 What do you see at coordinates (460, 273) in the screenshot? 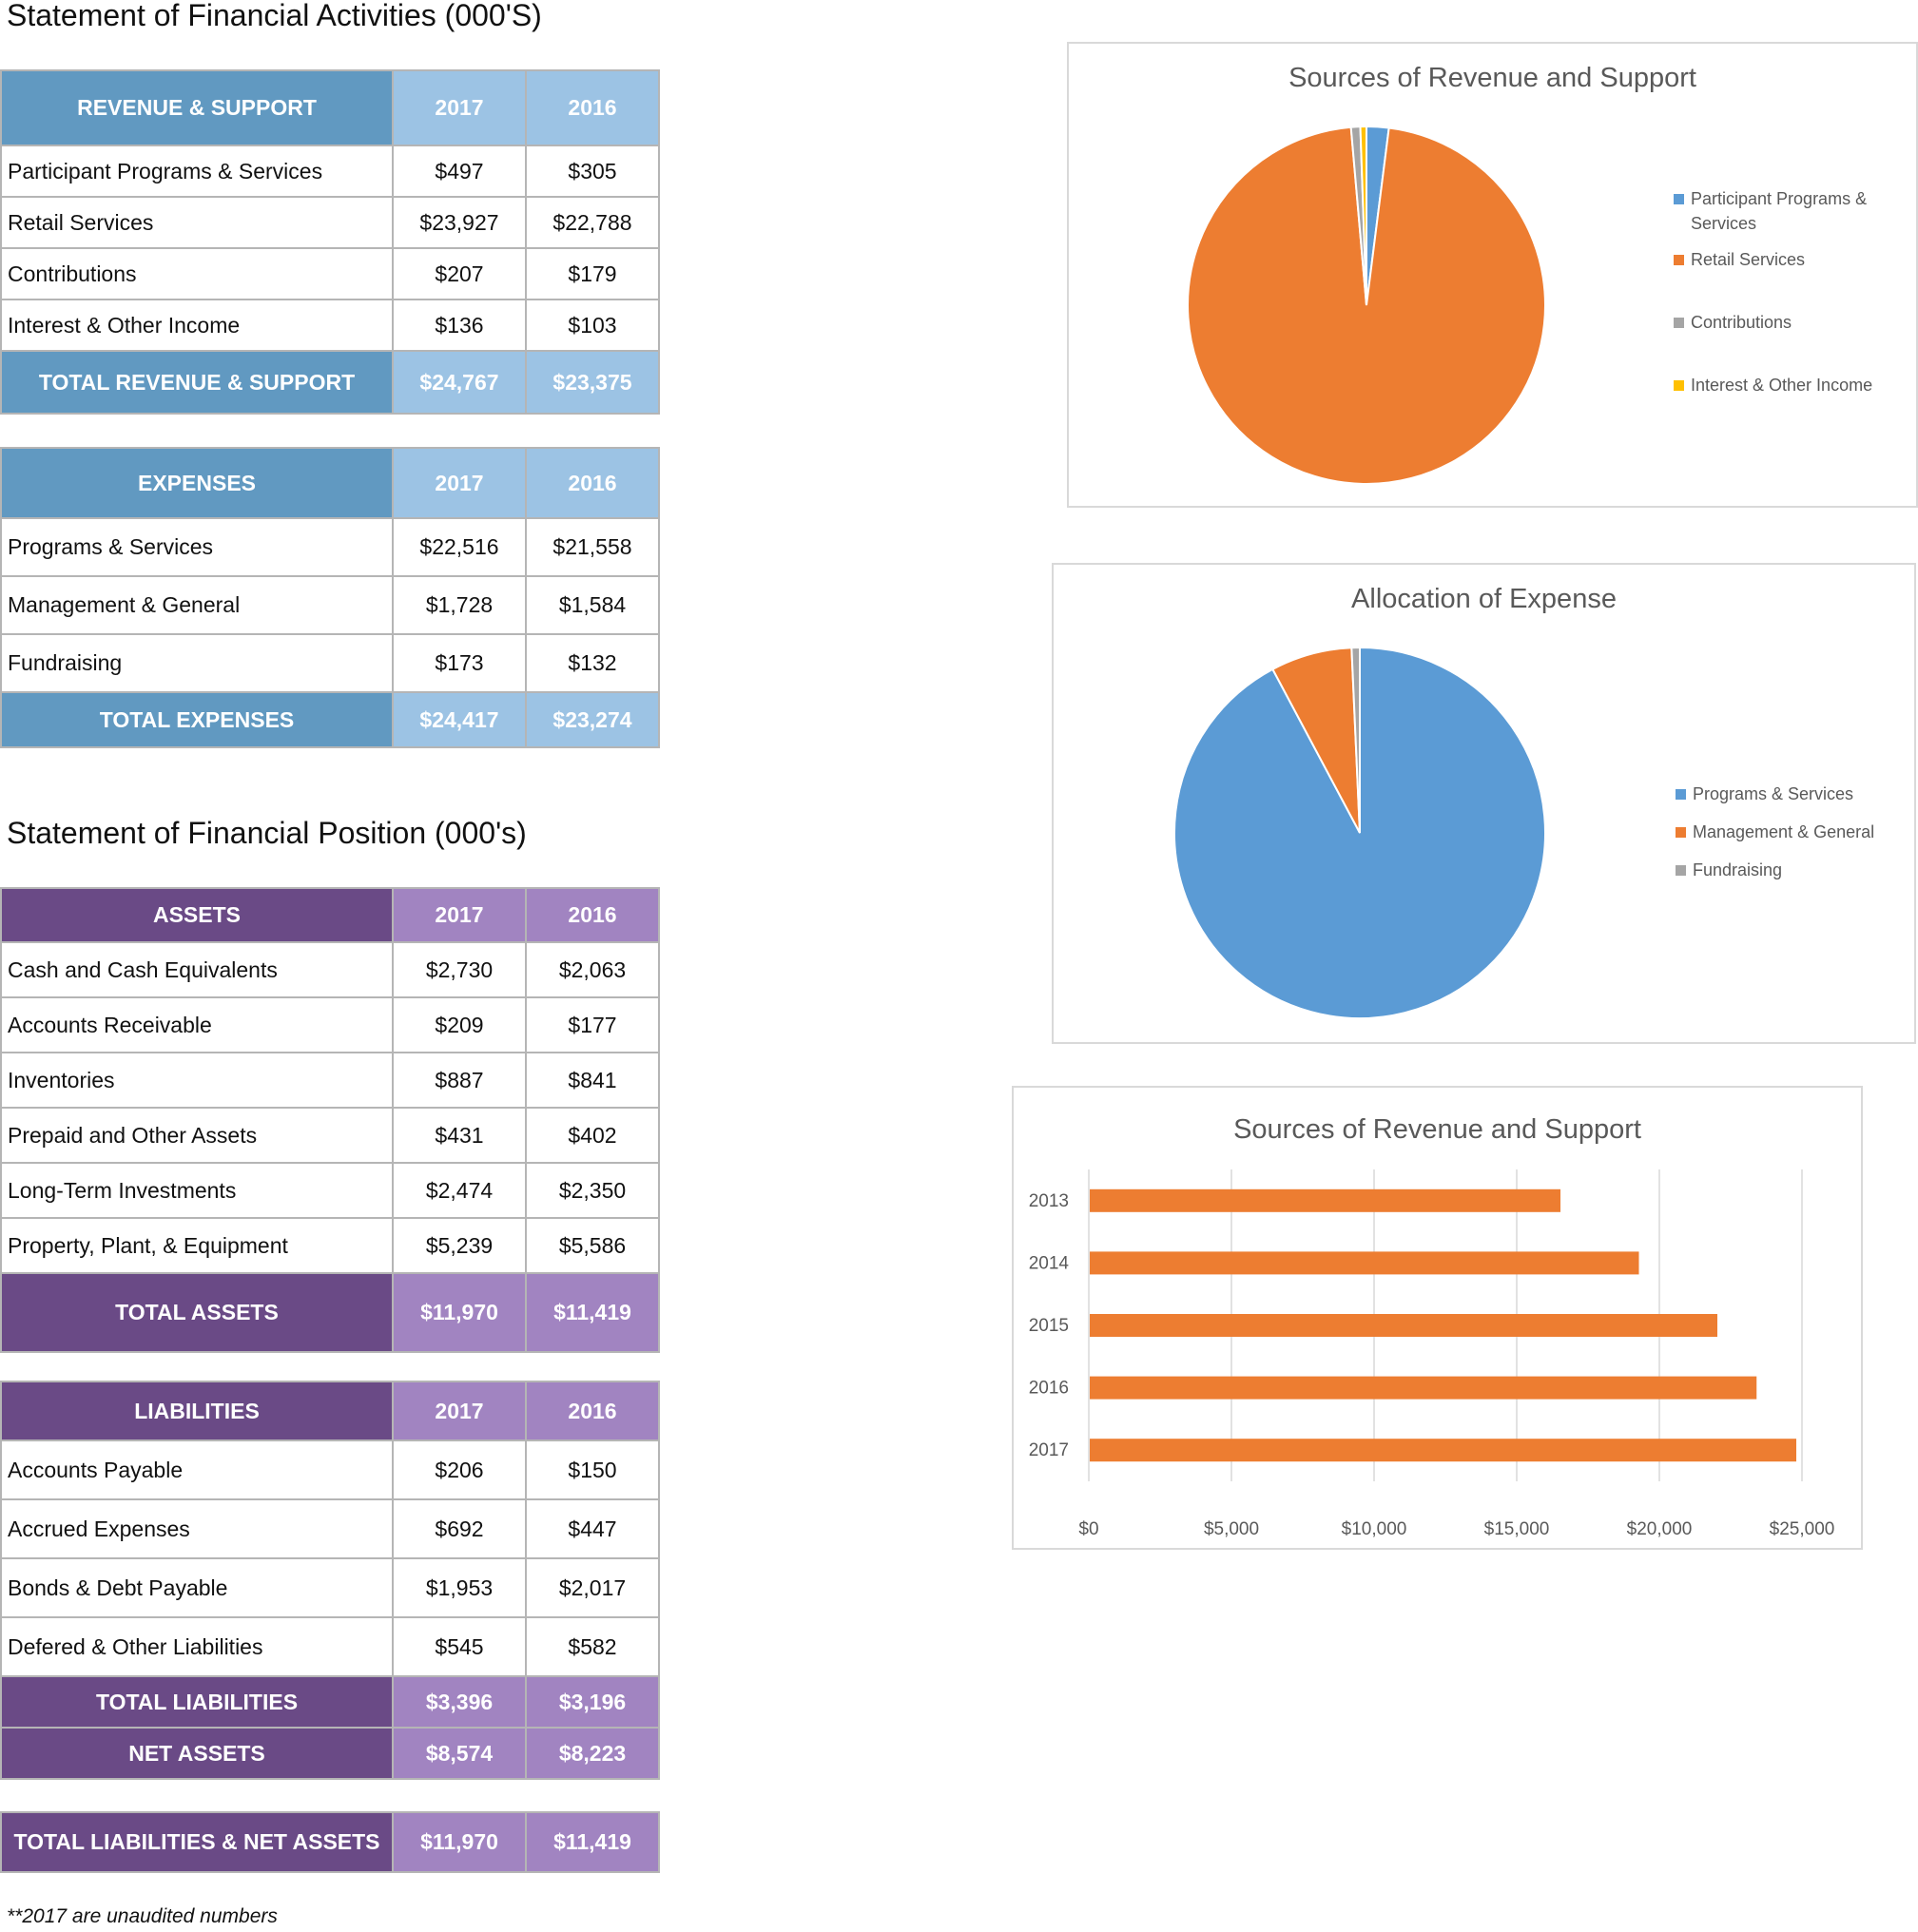
I see `value-2017: $207` at bounding box center [460, 273].